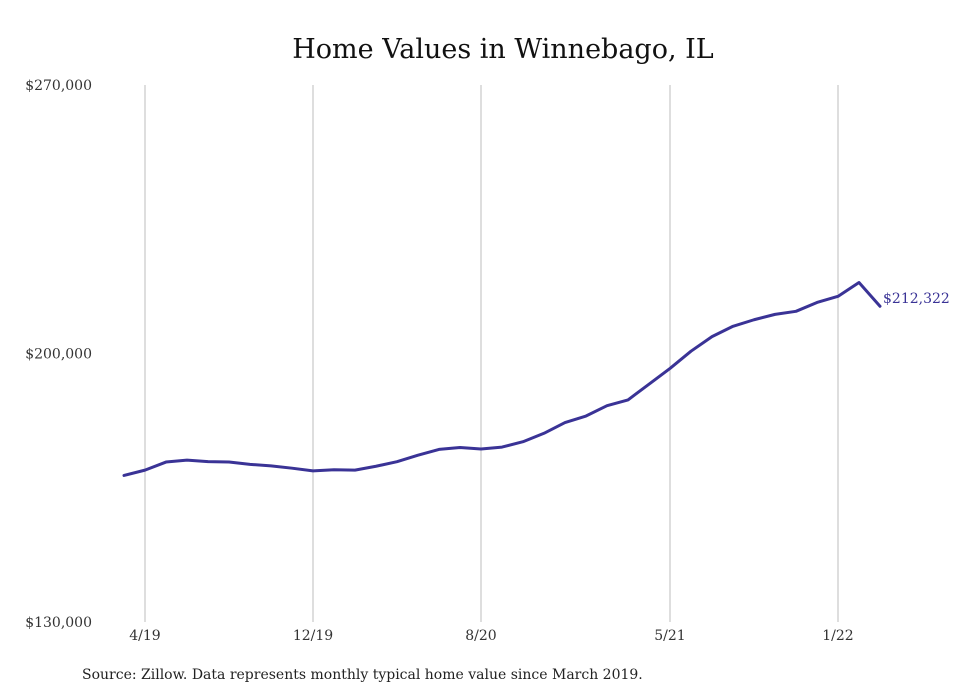 Image resolution: width=980 pixels, height=699 pixels. I want to click on x-tick-label: 8/20, so click(480, 636).